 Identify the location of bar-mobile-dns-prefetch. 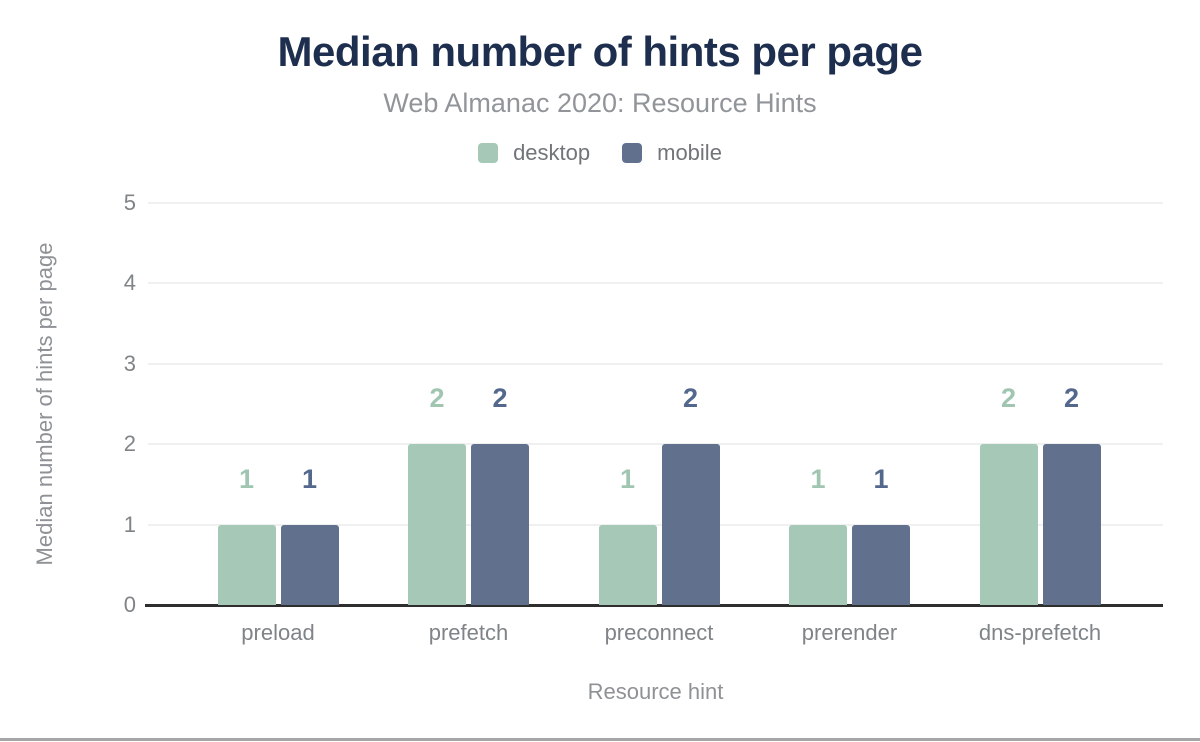
(1071, 524).